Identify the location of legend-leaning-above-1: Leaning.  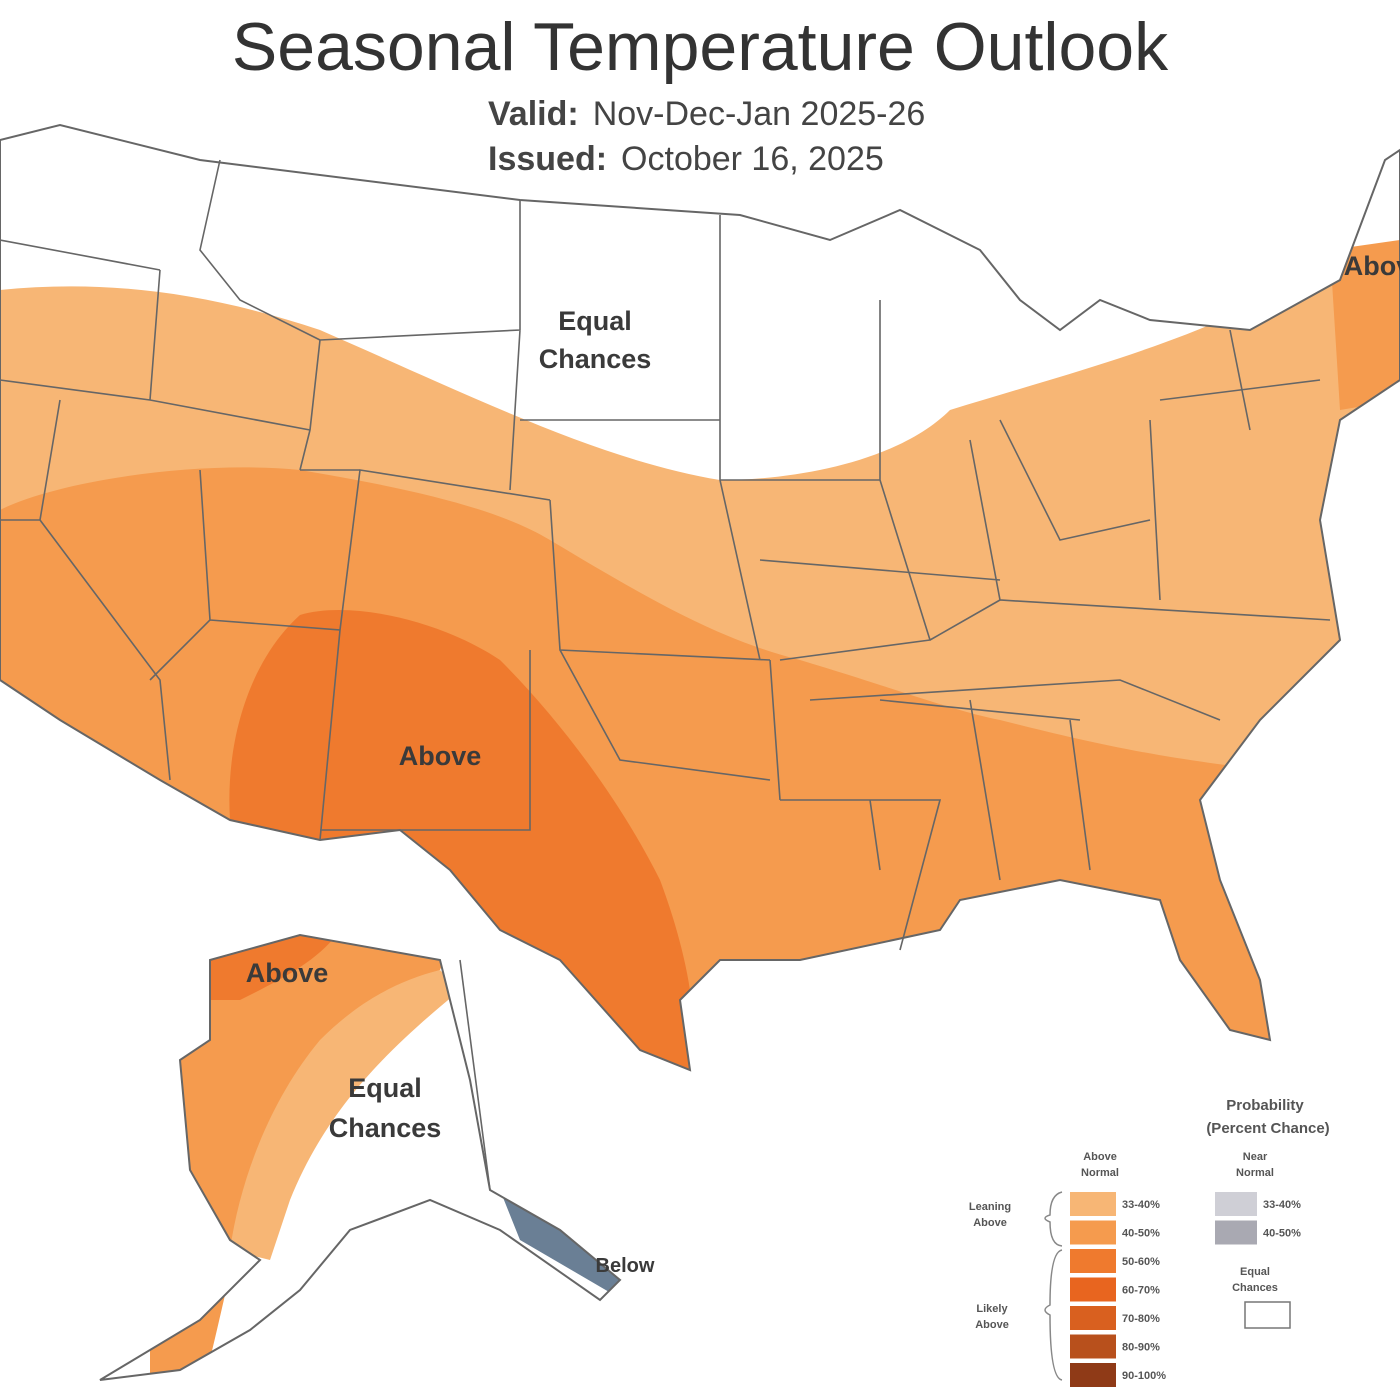
(990, 1207).